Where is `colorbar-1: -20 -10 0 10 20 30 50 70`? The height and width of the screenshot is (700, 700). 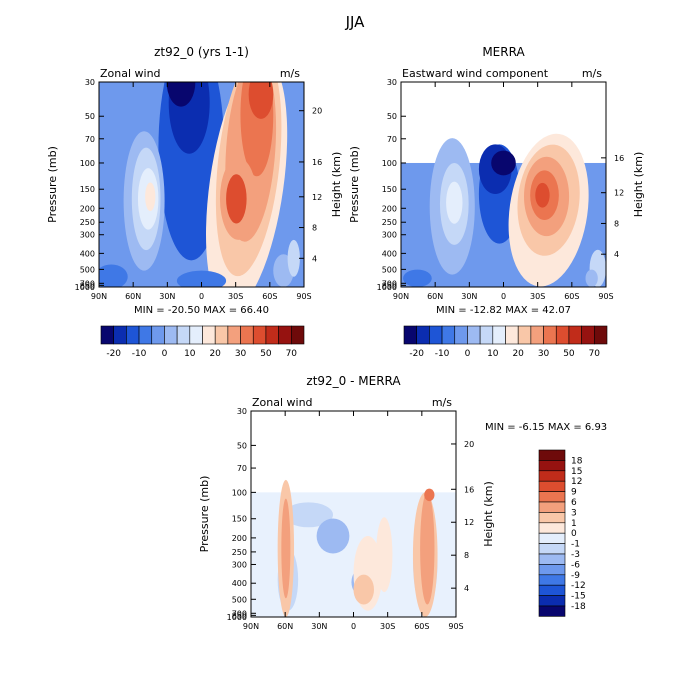
colorbar-1: -20 -10 0 10 20 30 50 70 is located at coordinates (202, 342).